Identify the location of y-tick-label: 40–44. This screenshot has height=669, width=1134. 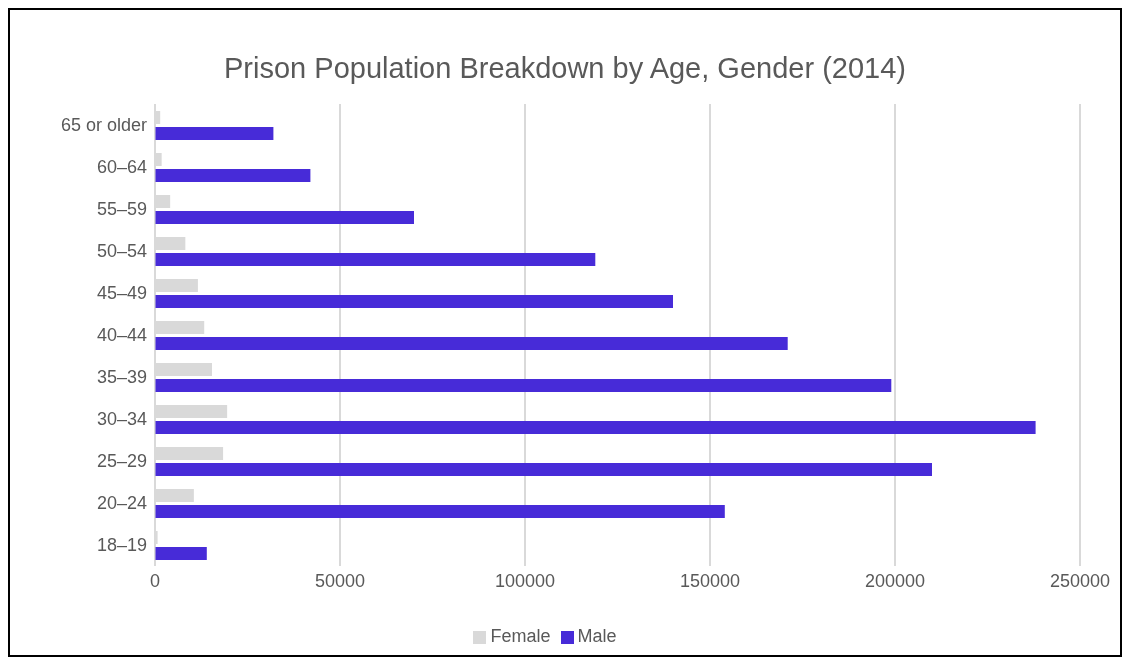
(121, 335).